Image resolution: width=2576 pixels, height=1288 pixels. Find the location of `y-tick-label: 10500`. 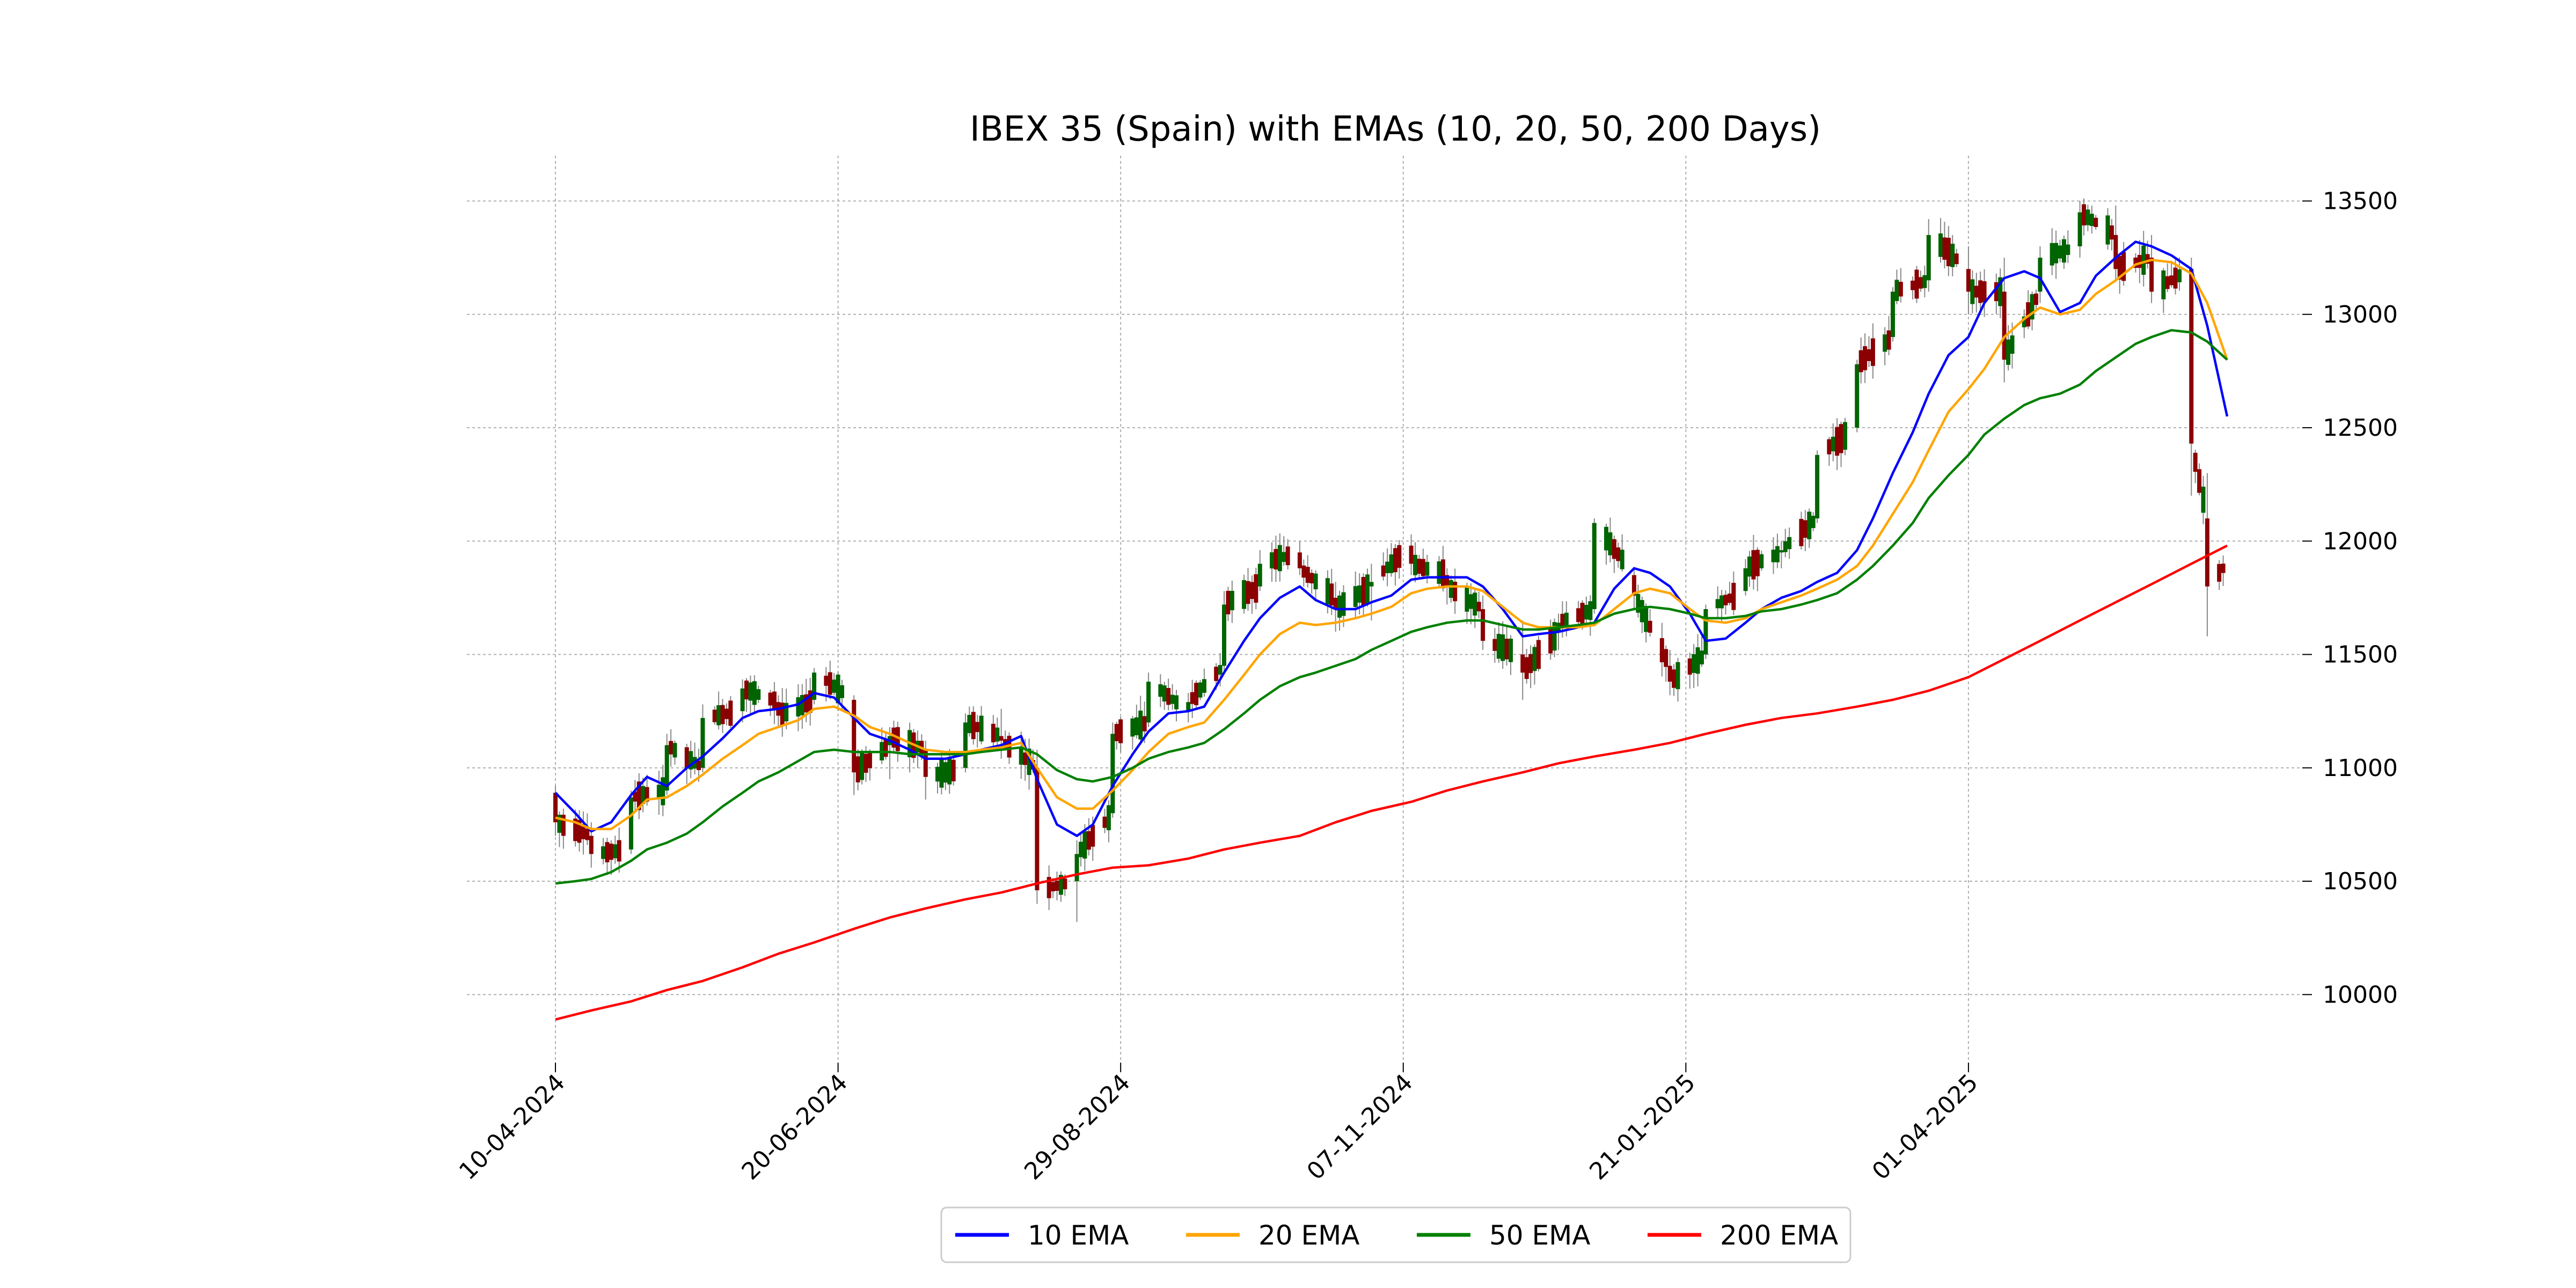

y-tick-label: 10500 is located at coordinates (2360, 881).